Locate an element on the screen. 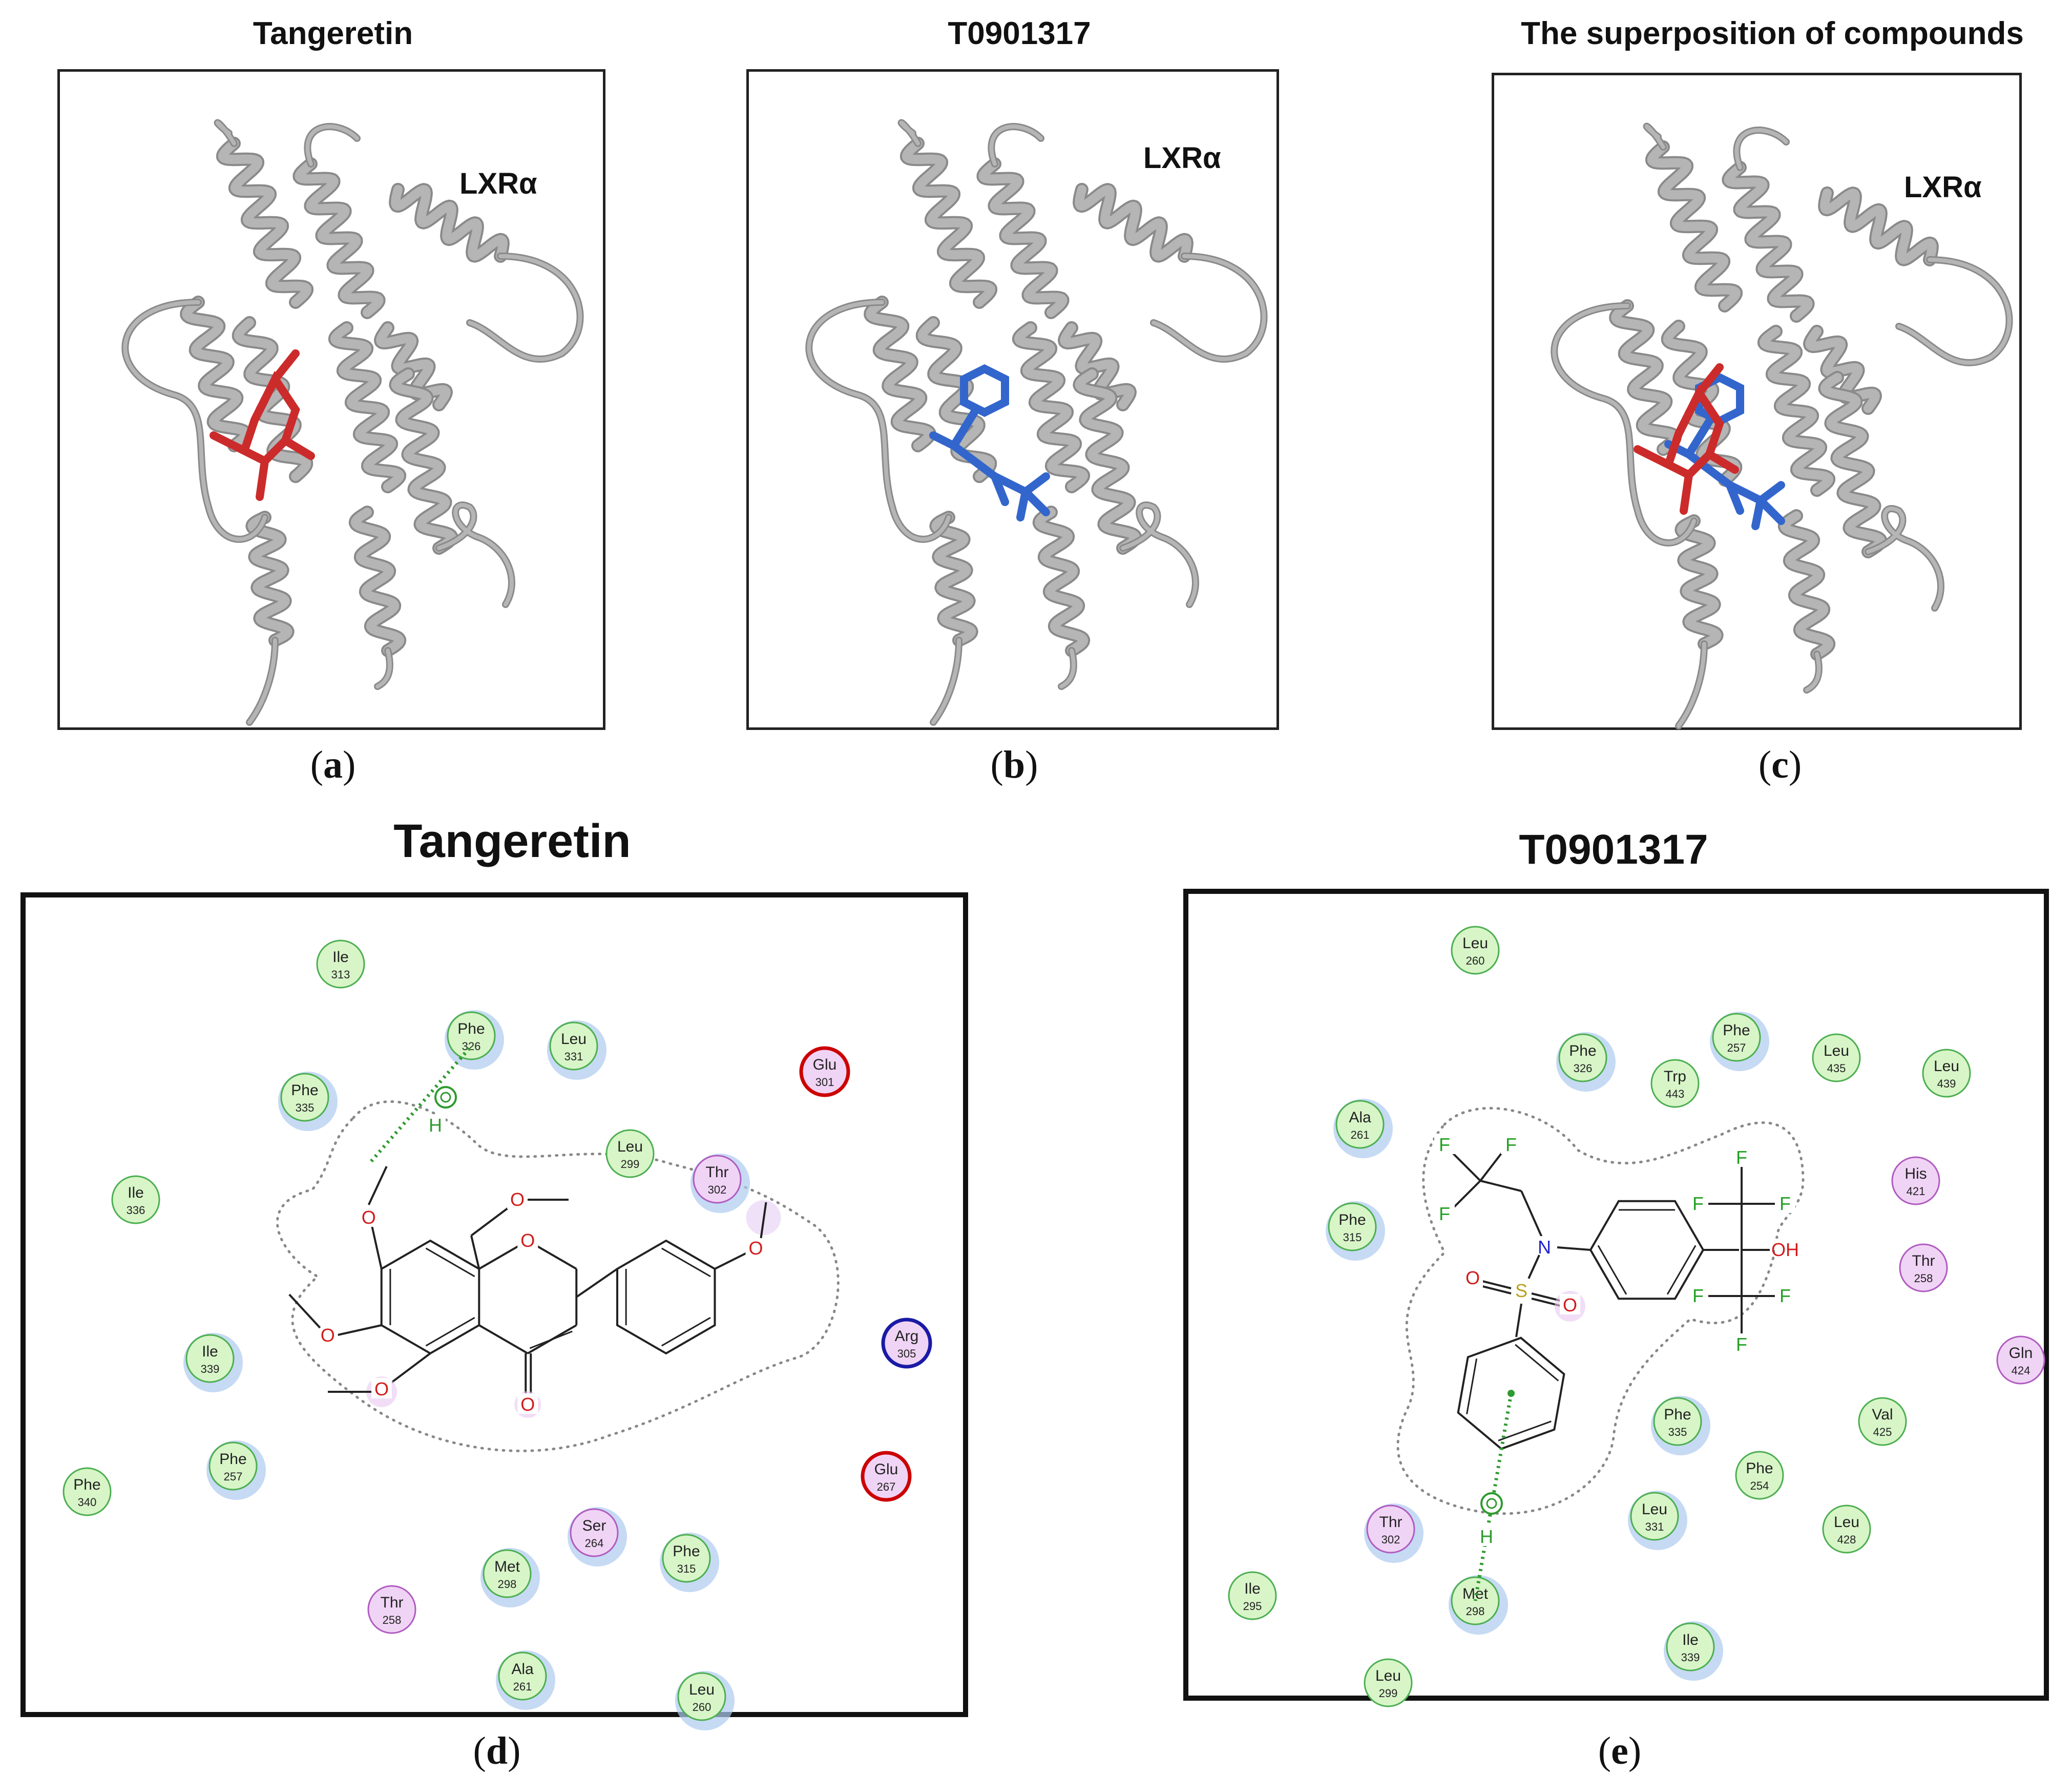 The image size is (2072, 1776). methoxy-oxygen-3: O is located at coordinates (328, 1335).